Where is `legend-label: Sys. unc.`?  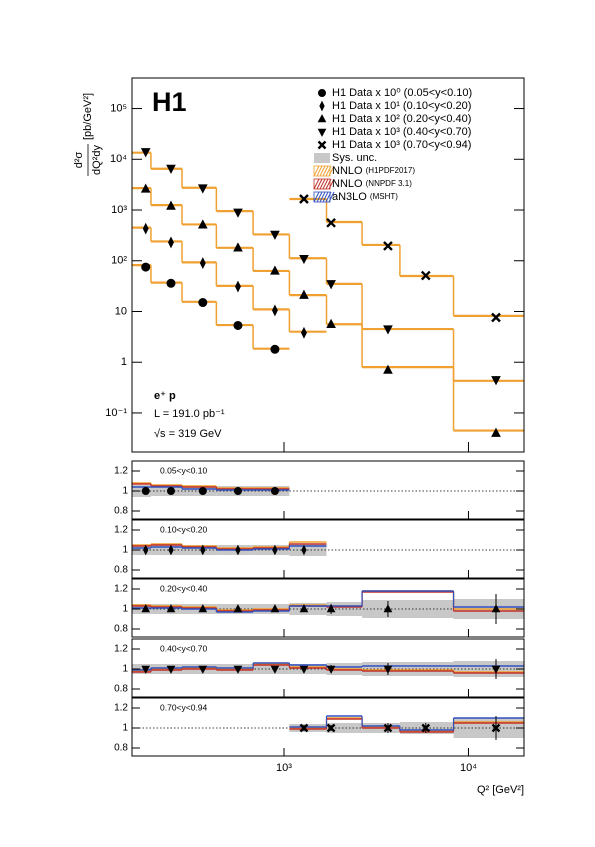 legend-label: Sys. unc. is located at coordinates (354, 158).